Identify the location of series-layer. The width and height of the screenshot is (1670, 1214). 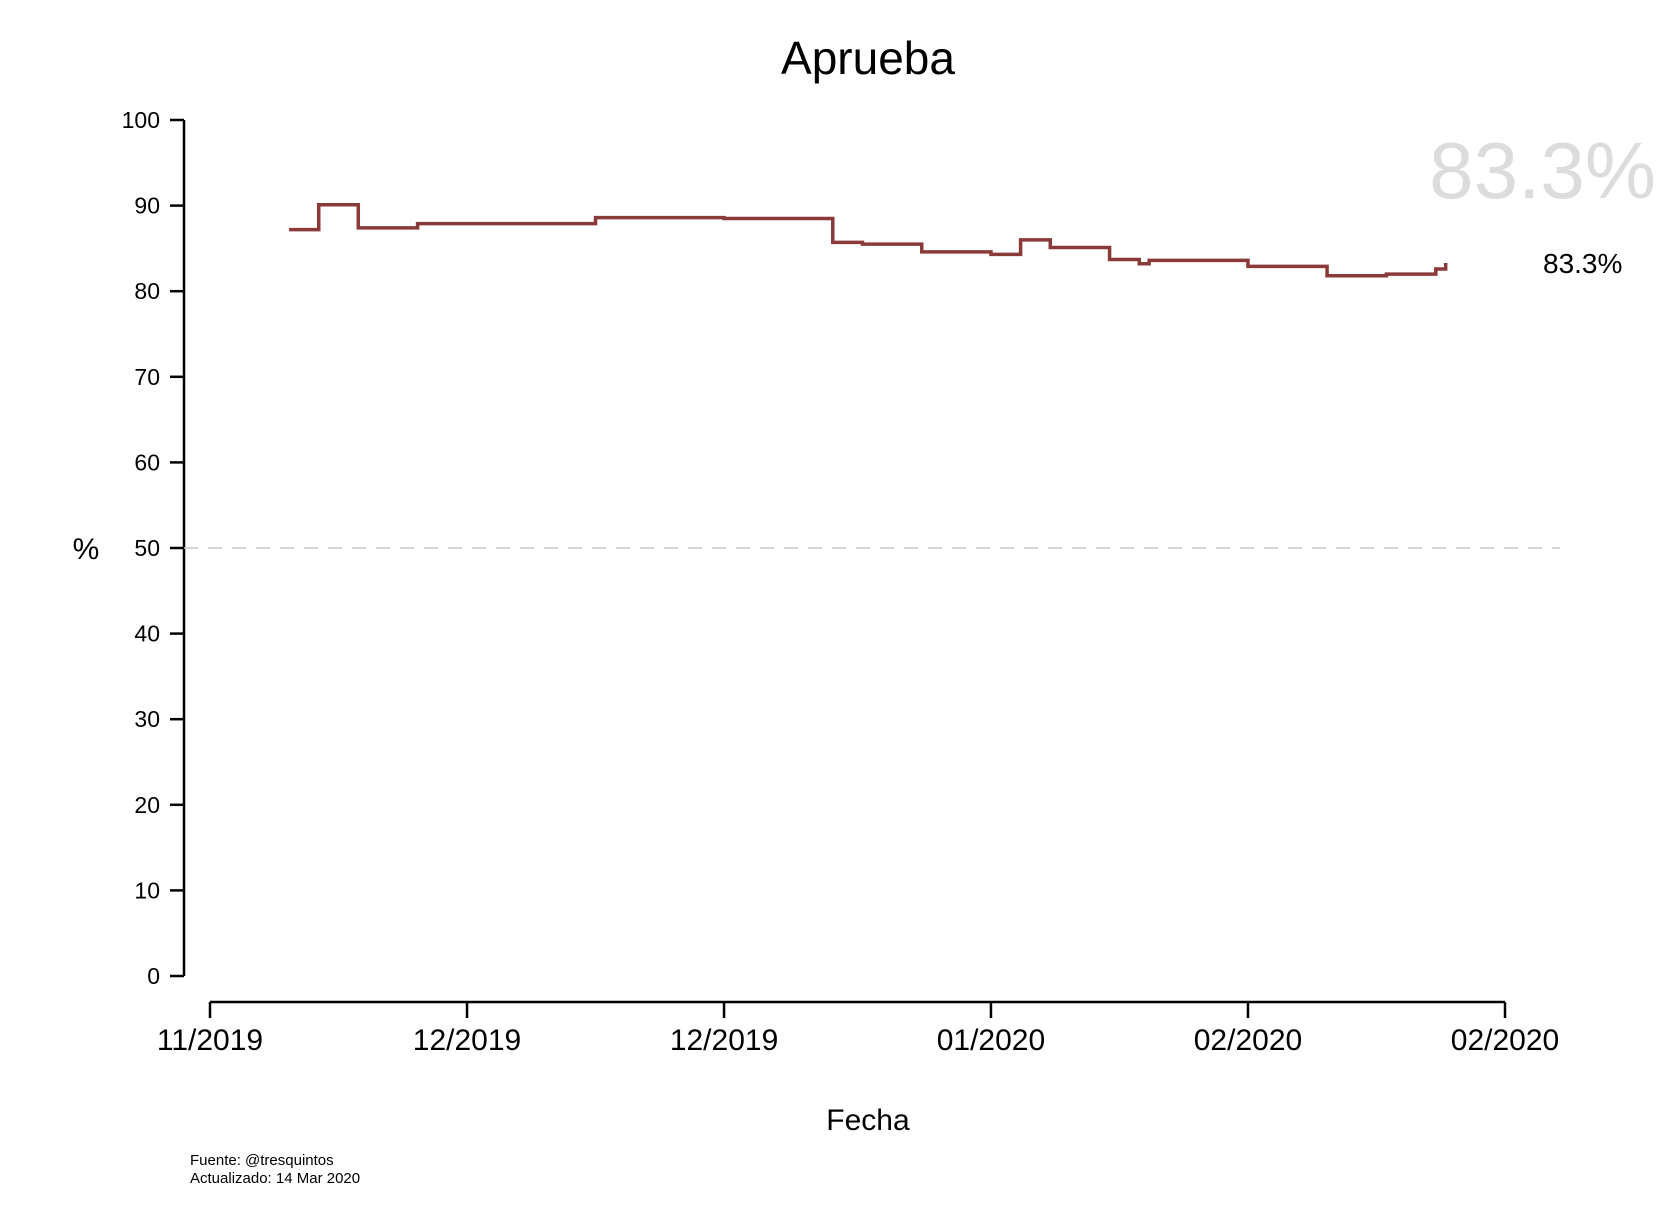
(868, 240).